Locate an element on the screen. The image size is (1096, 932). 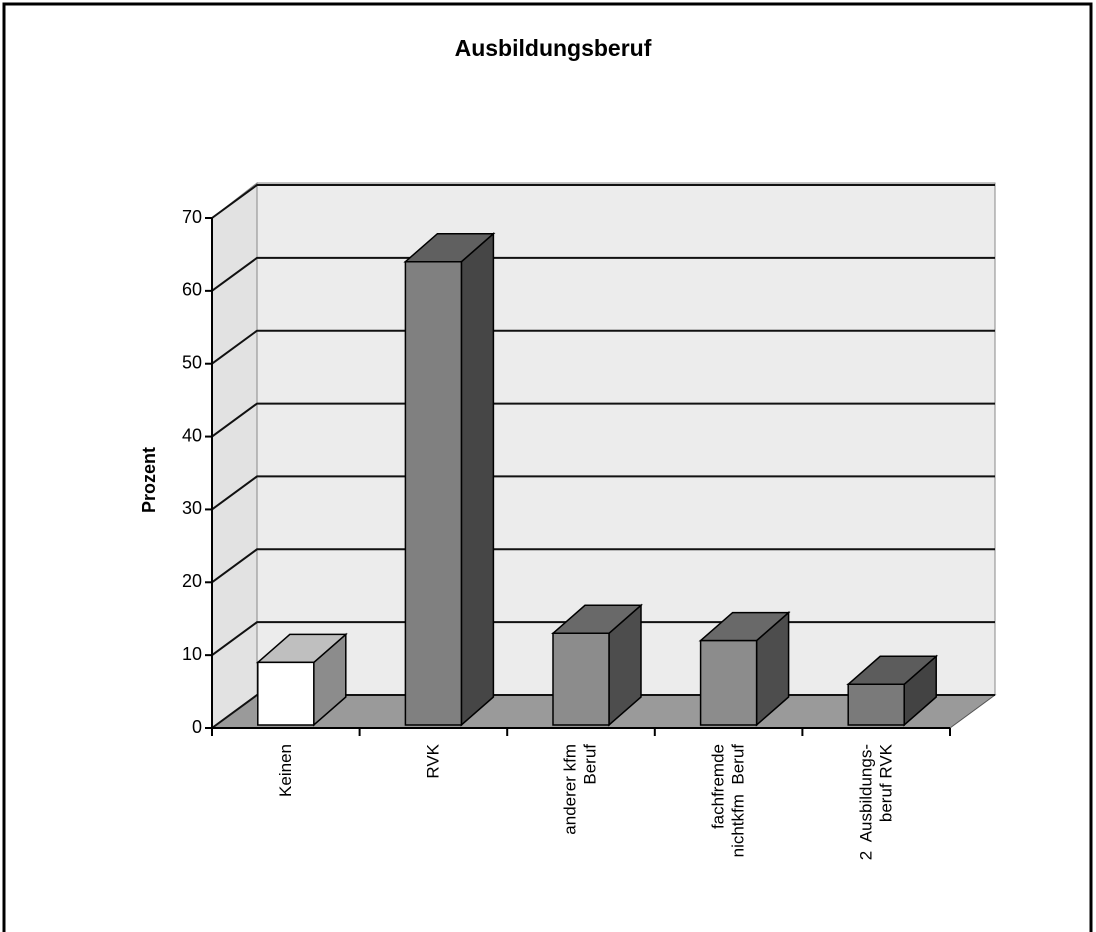
x-tick-label: 2 Ausbildungs- beruf RVK is located at coordinates (876, 802).